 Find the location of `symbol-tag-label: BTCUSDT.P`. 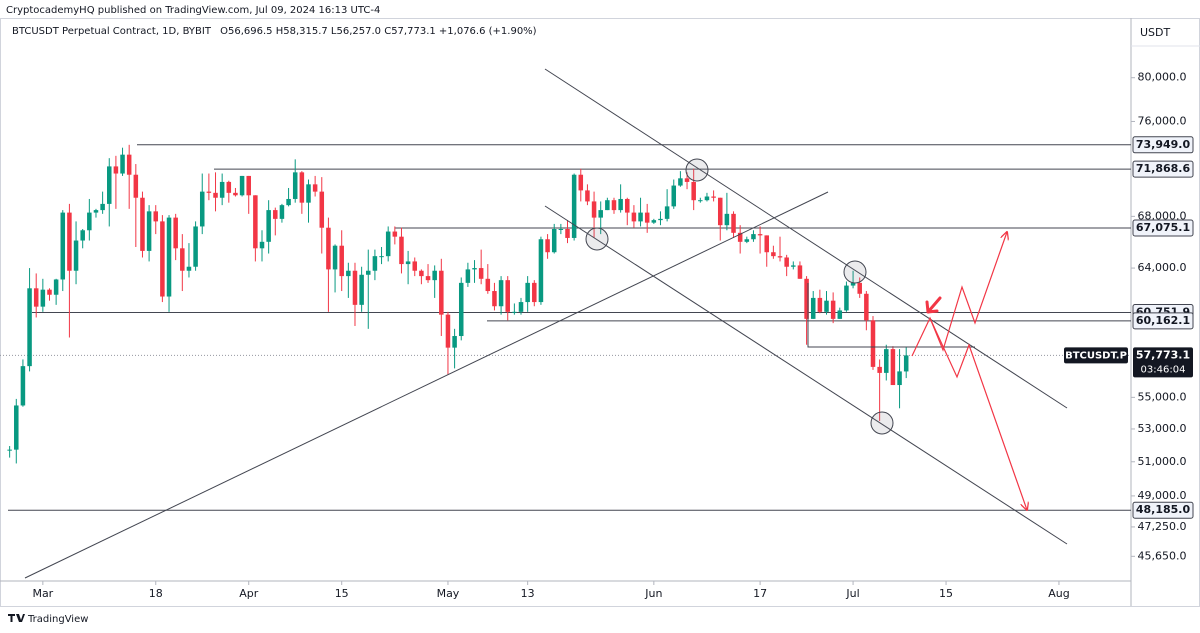

symbol-tag-label: BTCUSDT.P is located at coordinates (1096, 355).